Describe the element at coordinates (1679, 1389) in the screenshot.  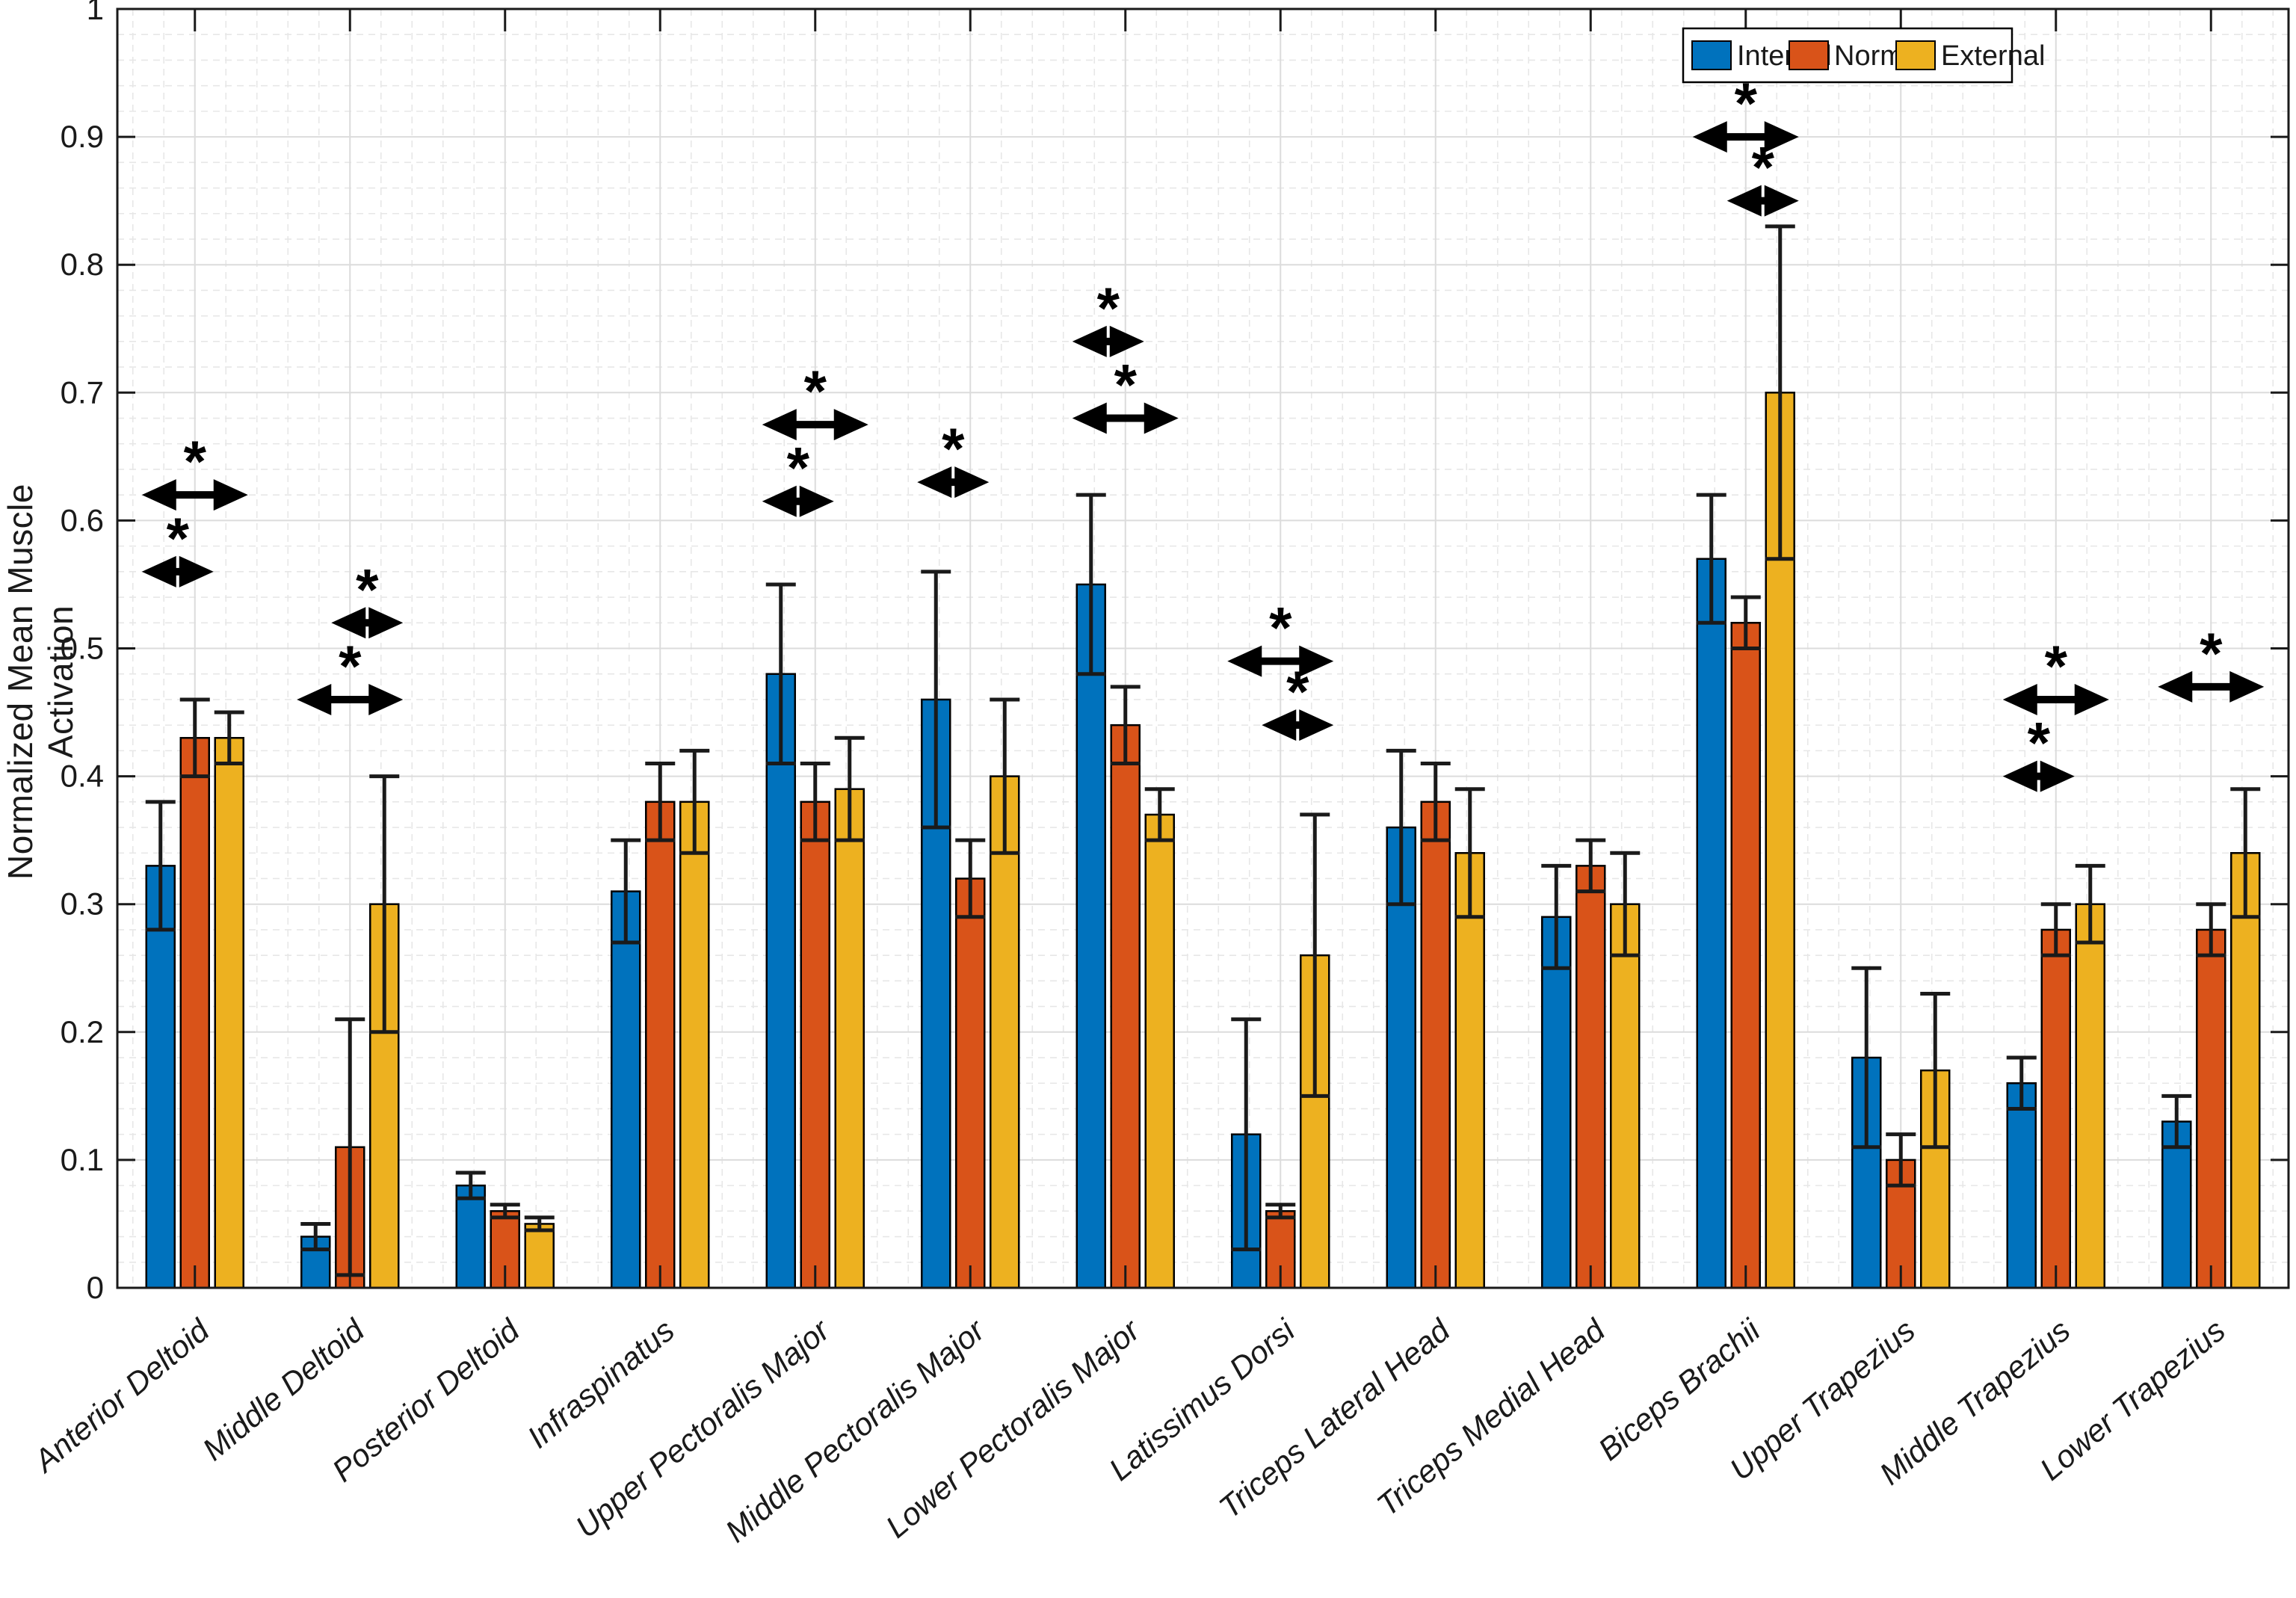
I see `x-tick-label: Biceps Brachii` at that location.